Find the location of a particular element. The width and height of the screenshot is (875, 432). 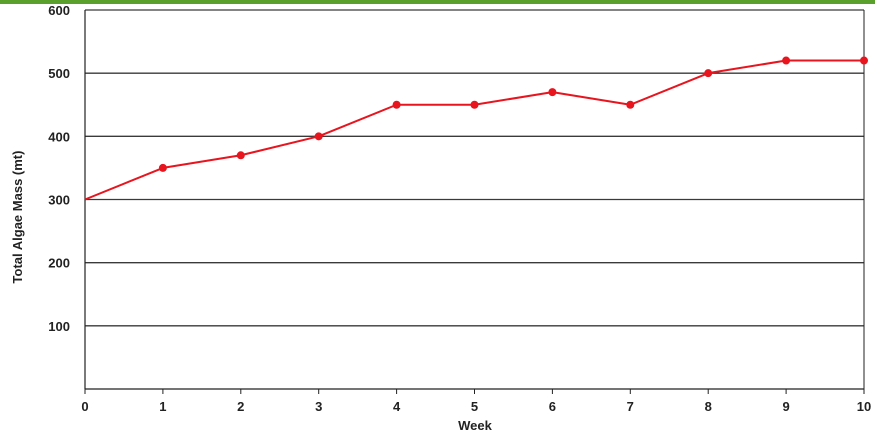

y-axis-label: Total Algae Mass (mt) is located at coordinates (17, 217).